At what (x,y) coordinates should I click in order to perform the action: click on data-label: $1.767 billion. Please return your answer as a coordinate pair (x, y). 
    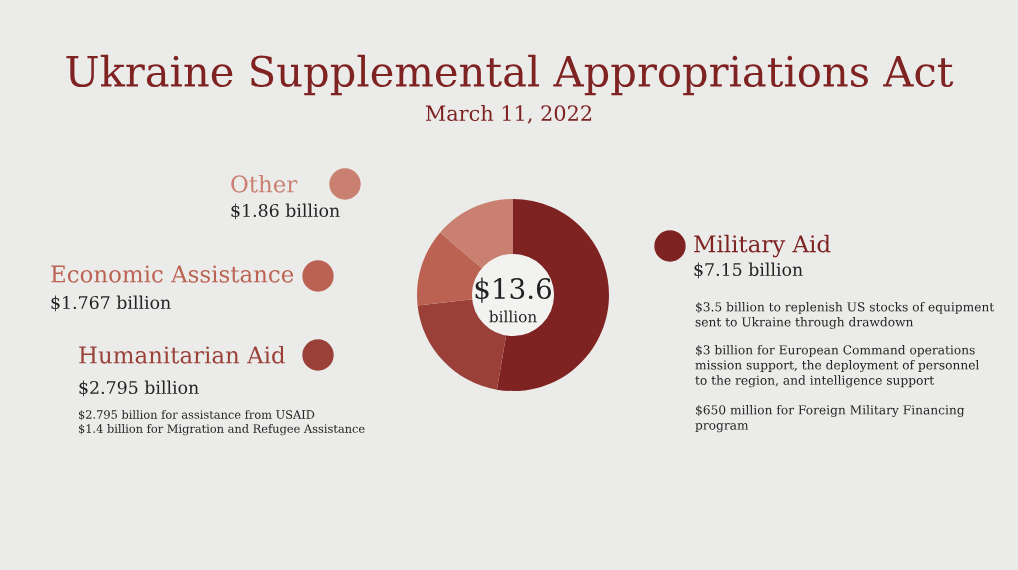
    Looking at the image, I should click on (111, 303).